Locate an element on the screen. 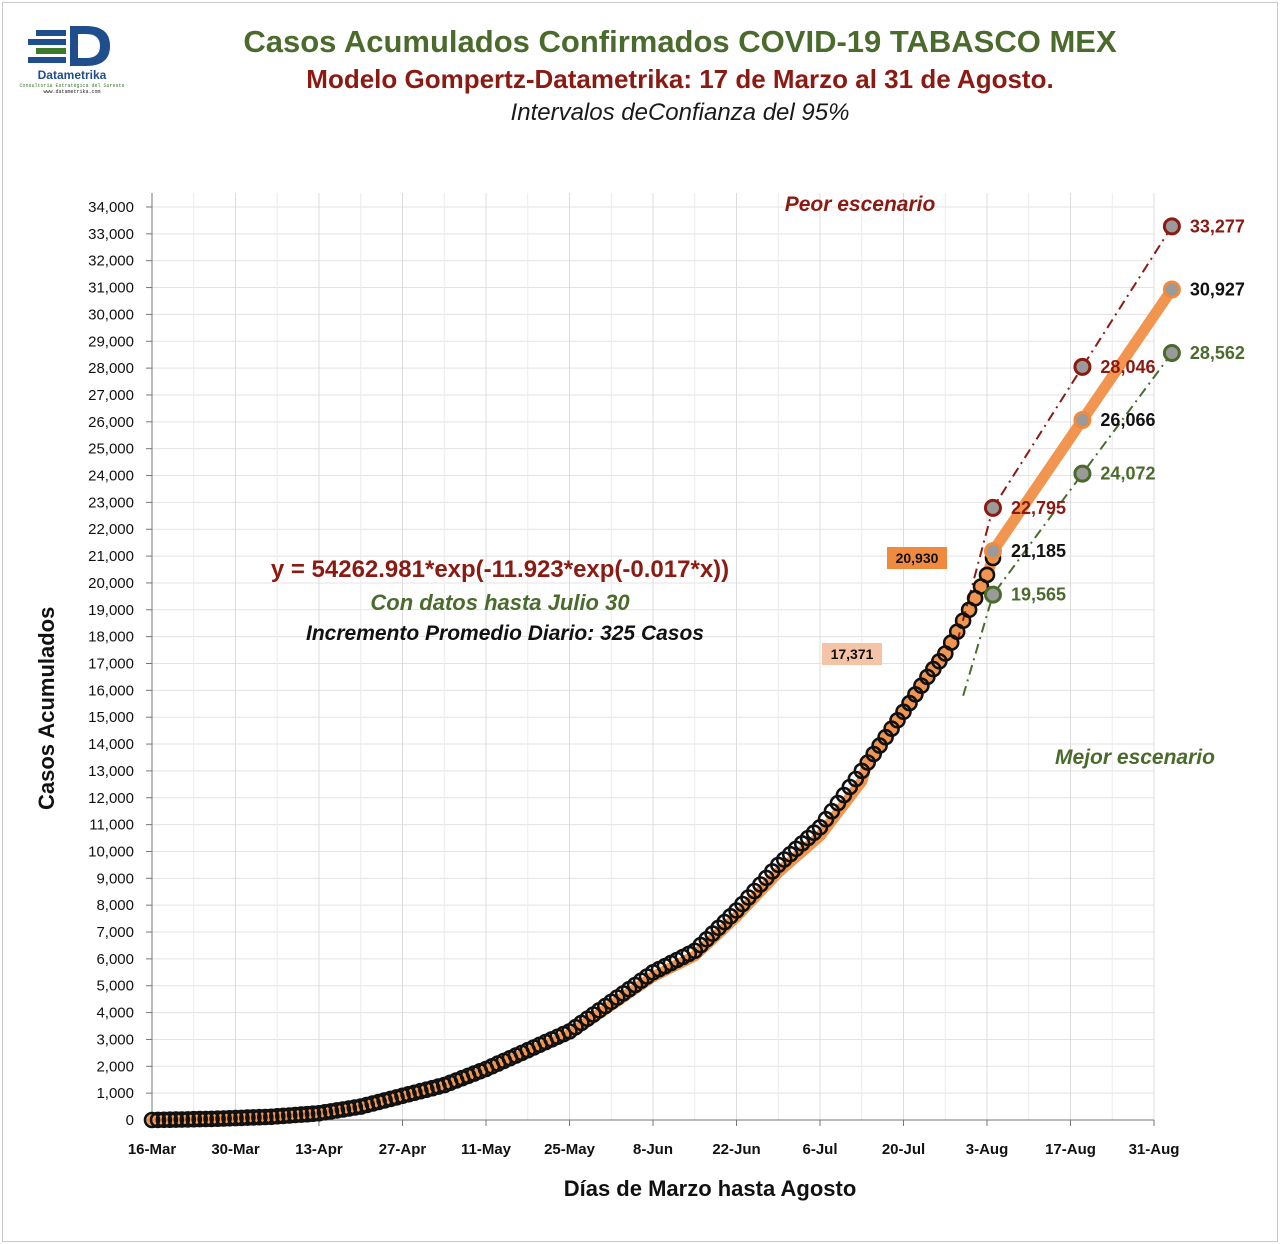 This screenshot has height=1244, width=1280. logo-url: www.datametrika.com is located at coordinates (72, 92).